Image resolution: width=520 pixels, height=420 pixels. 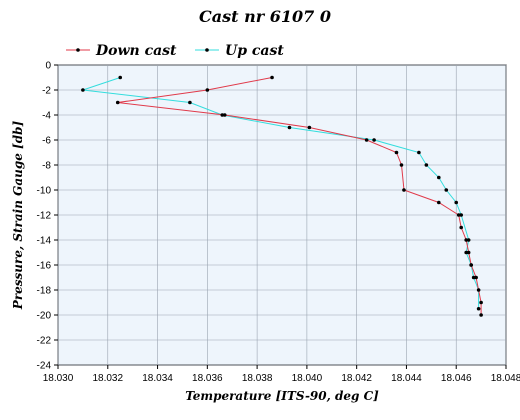 What do you see at coordinates (207, 50) in the screenshot?
I see `legend-marker-up-cast` at bounding box center [207, 50].